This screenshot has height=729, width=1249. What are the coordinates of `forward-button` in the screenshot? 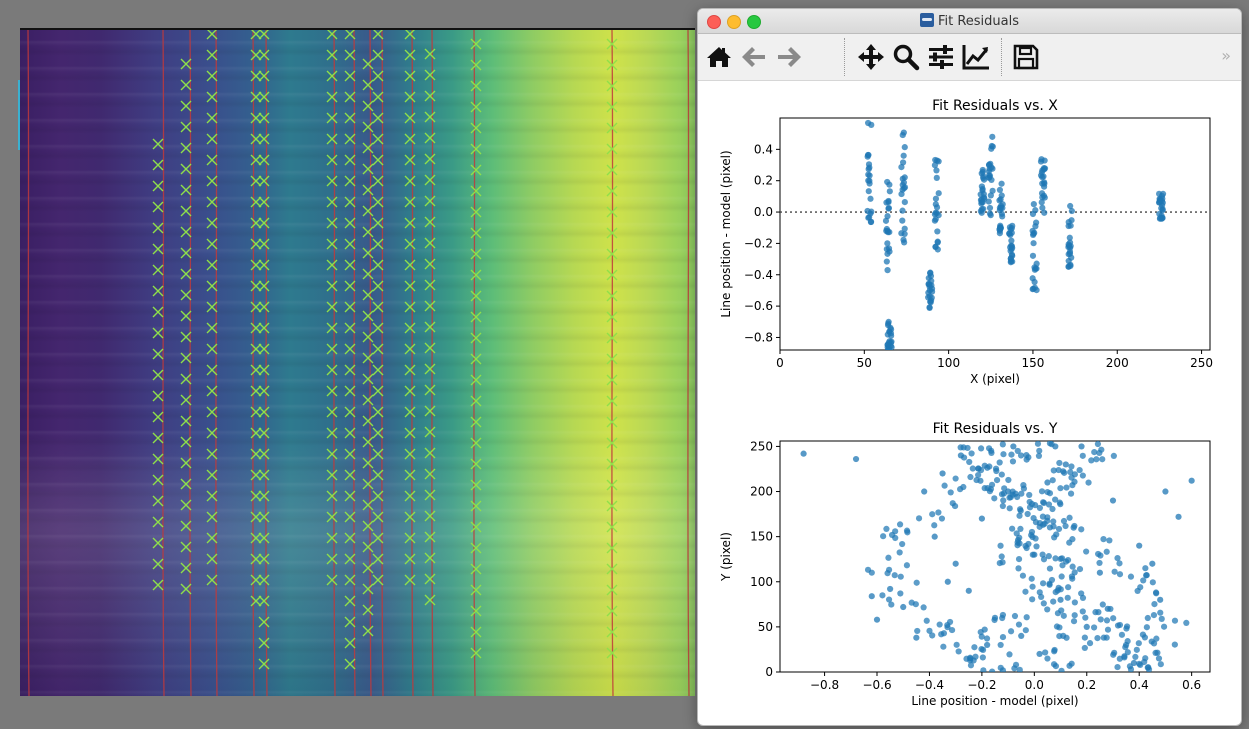 It's located at (789, 57).